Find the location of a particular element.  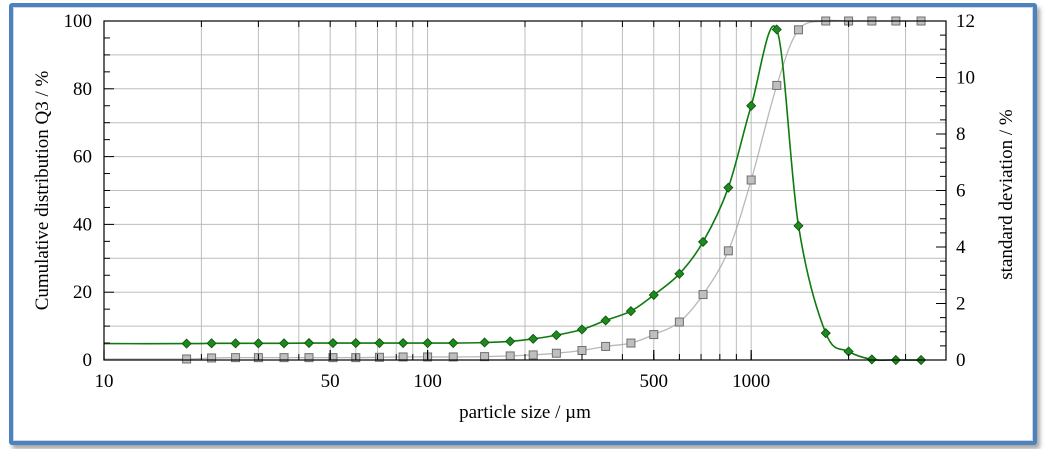

x-tick-label: 10 is located at coordinates (104, 381).